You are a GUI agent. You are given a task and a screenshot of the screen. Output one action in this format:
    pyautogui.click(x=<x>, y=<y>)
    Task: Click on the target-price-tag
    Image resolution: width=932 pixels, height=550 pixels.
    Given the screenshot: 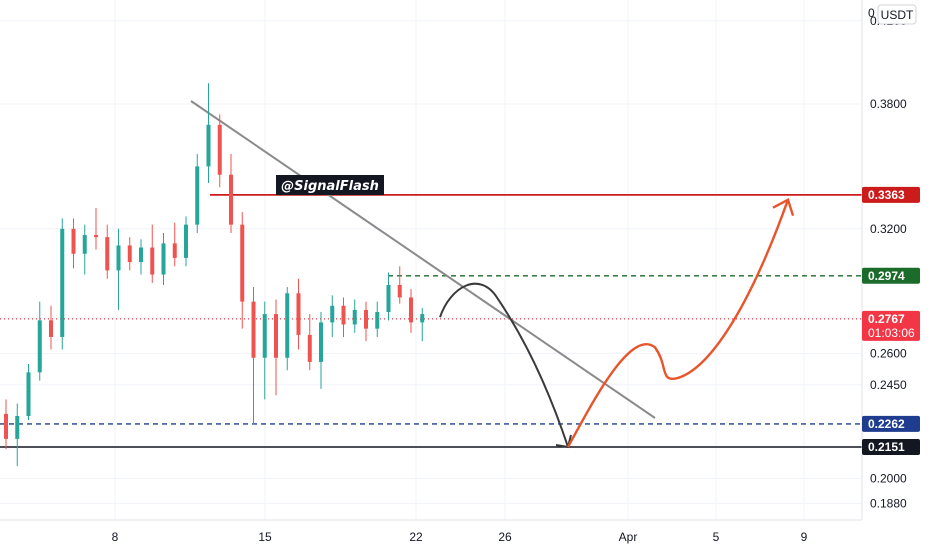 What is the action you would take?
    pyautogui.click(x=891, y=275)
    